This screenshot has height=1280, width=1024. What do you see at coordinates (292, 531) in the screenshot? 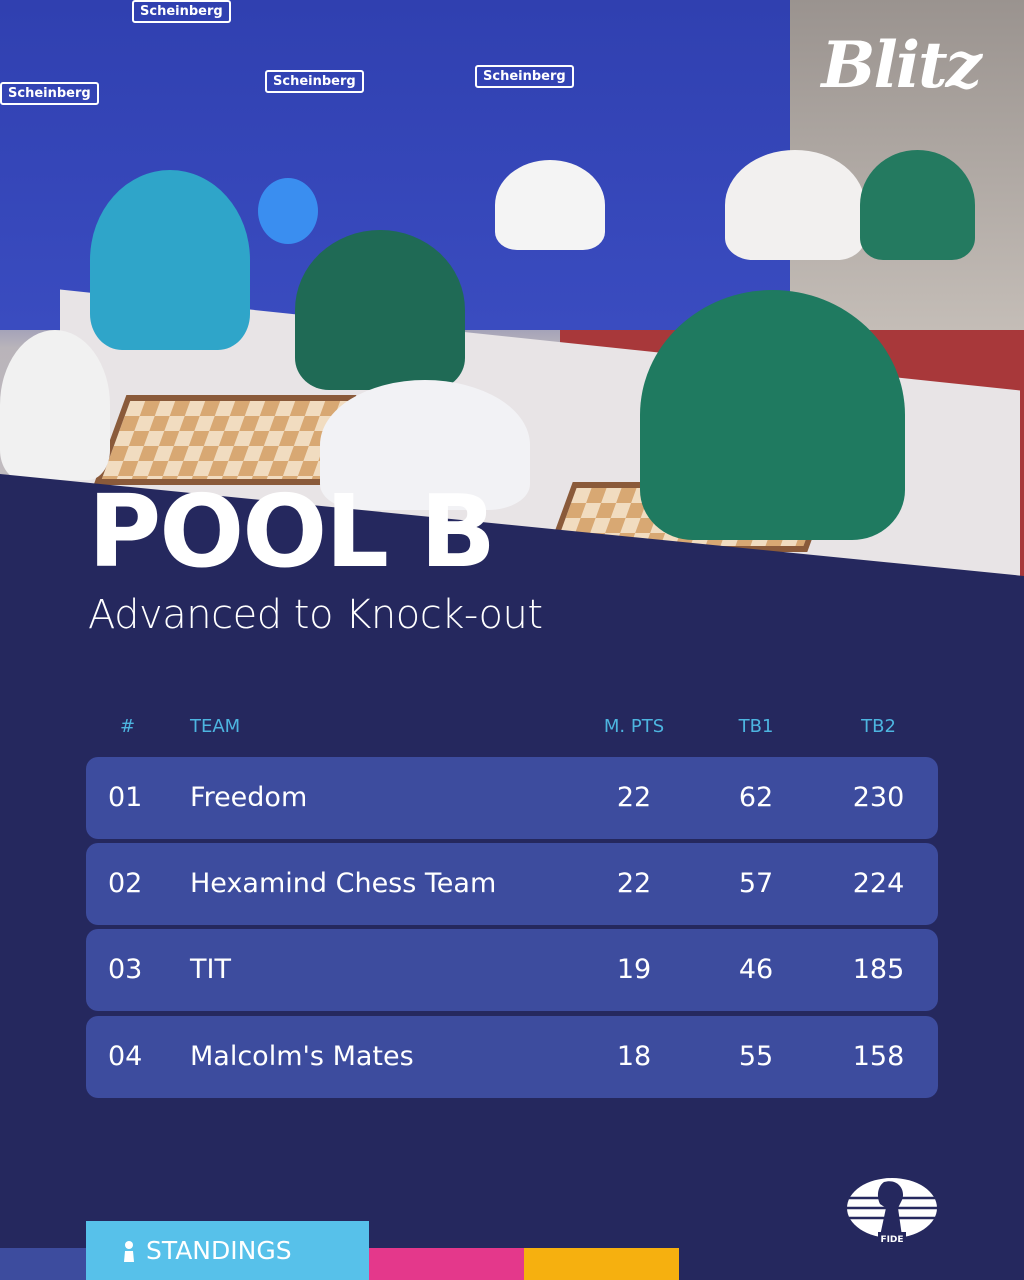
I see `page-title: POOL B` at bounding box center [292, 531].